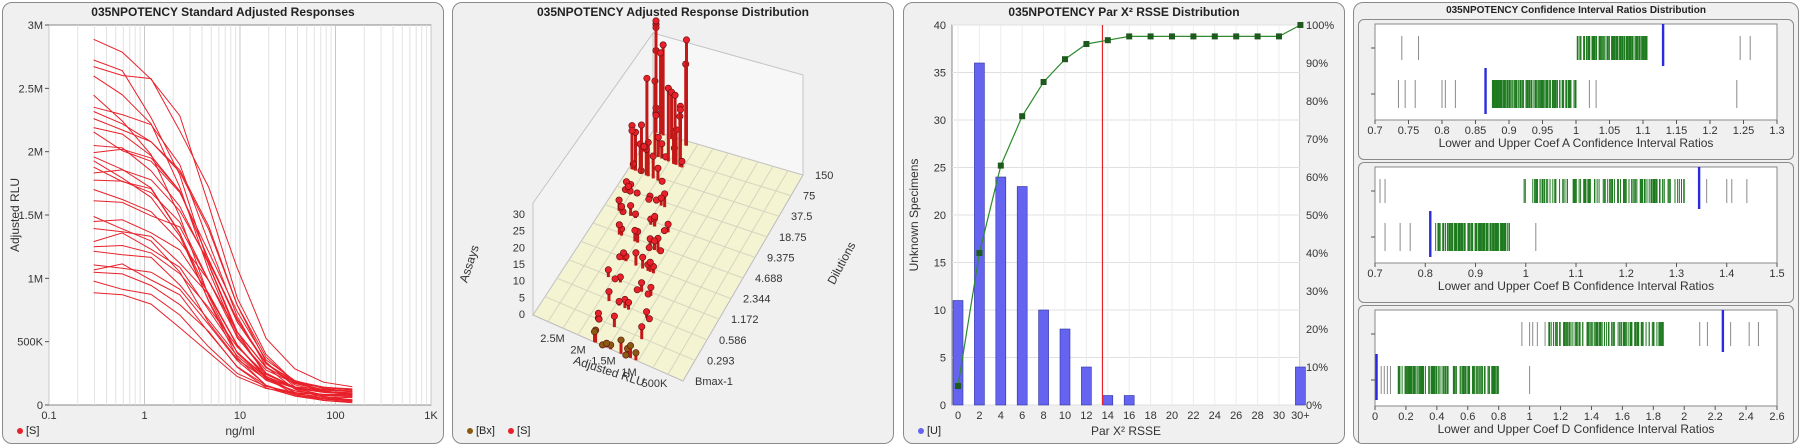 The width and height of the screenshot is (1800, 448). Describe the element at coordinates (824, 176) in the screenshot. I see `y-tick-label: 150` at that location.